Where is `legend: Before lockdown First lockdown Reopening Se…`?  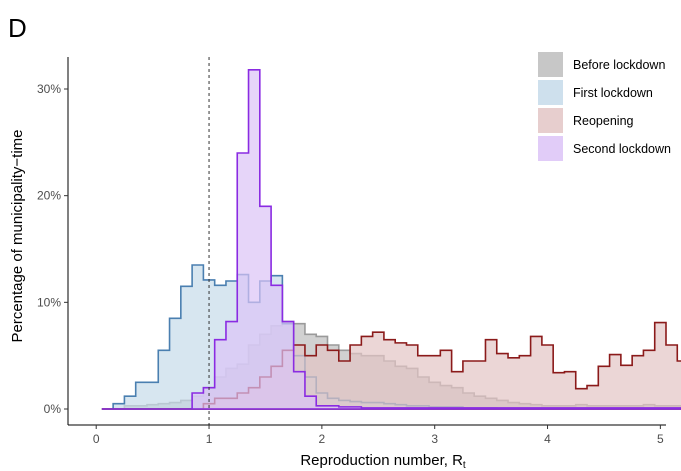
legend: Before lockdown First lockdown Reopening Se… is located at coordinates (604, 106).